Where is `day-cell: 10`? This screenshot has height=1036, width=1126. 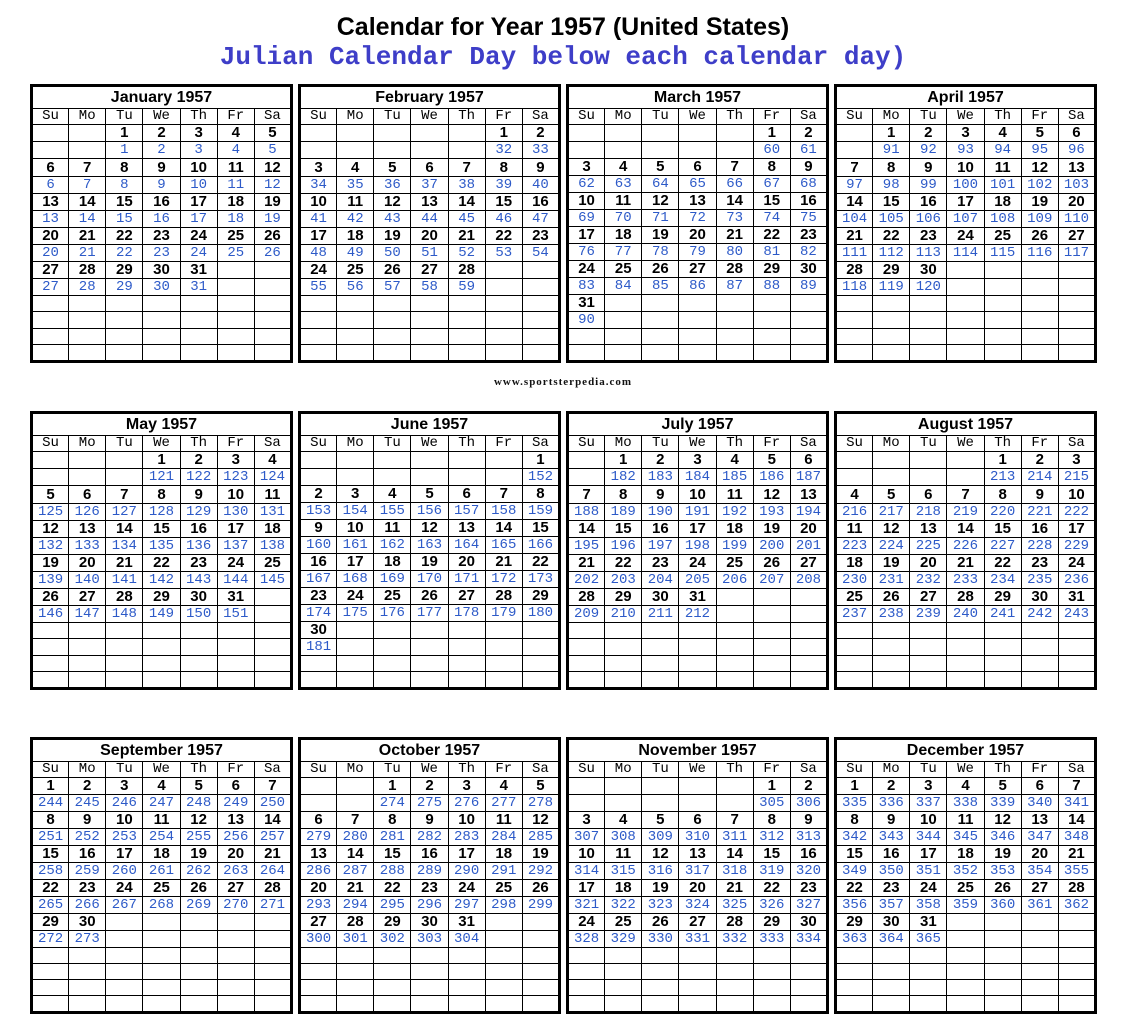
day-cell: 10 is located at coordinates (355, 528).